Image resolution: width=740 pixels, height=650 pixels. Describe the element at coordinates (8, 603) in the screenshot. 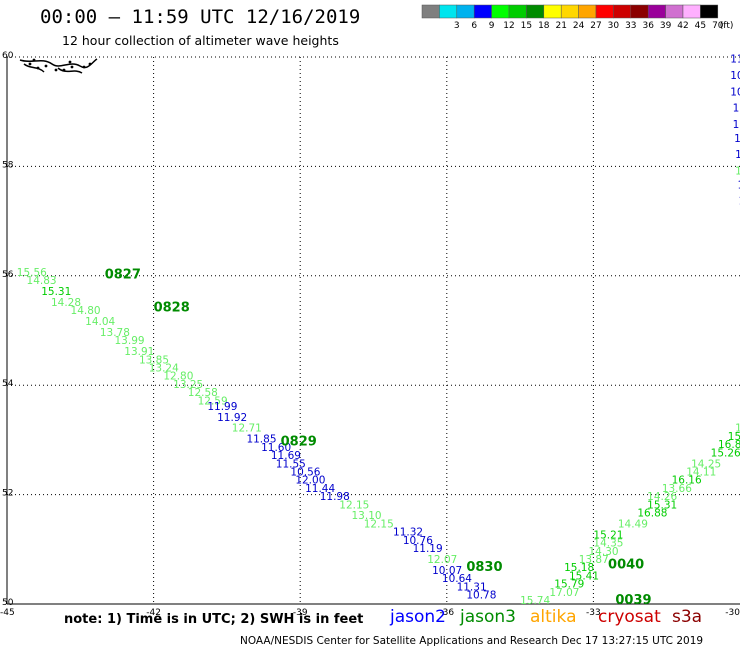

I see `y-tick-label: 50` at that location.